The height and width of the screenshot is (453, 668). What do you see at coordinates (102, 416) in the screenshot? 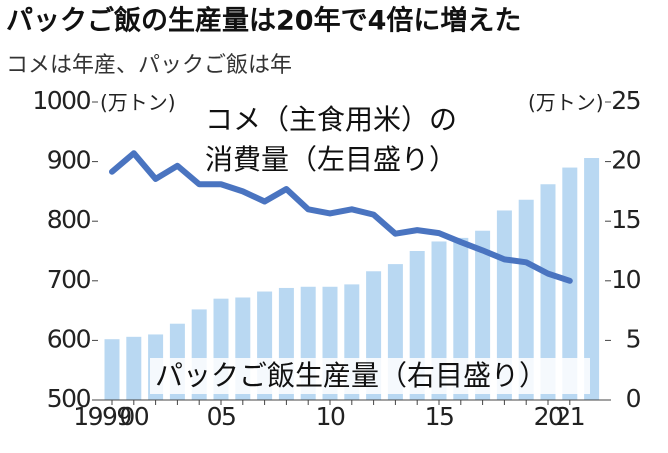
I see `x-tick-label: 1999` at bounding box center [102, 416].